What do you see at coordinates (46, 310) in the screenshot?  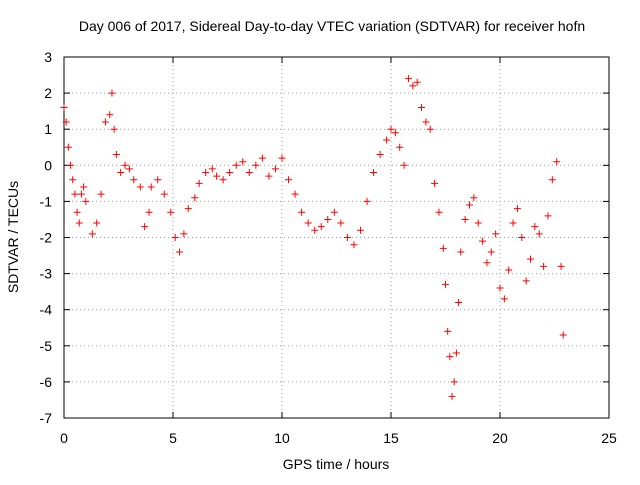 I see `y-tick-label: -4` at bounding box center [46, 310].